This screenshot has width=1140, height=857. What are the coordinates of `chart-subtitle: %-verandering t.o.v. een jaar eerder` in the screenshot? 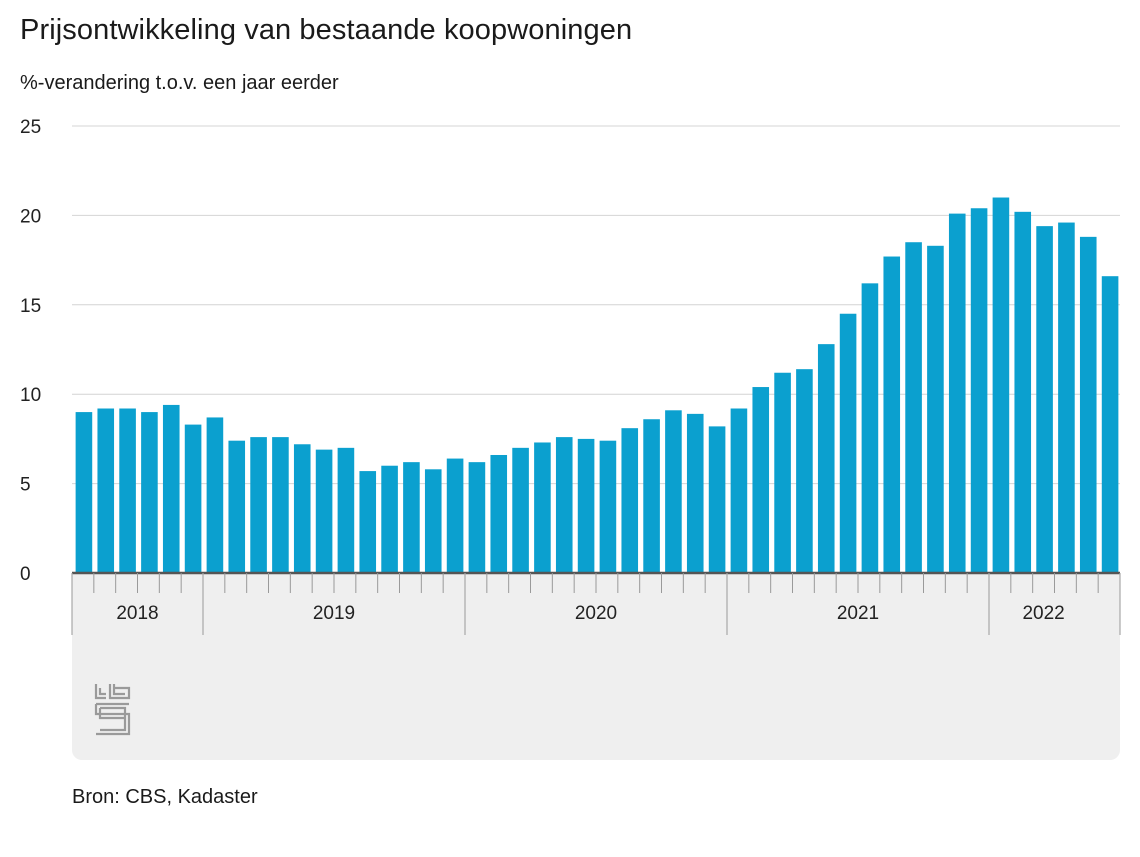 It's located at (179, 83).